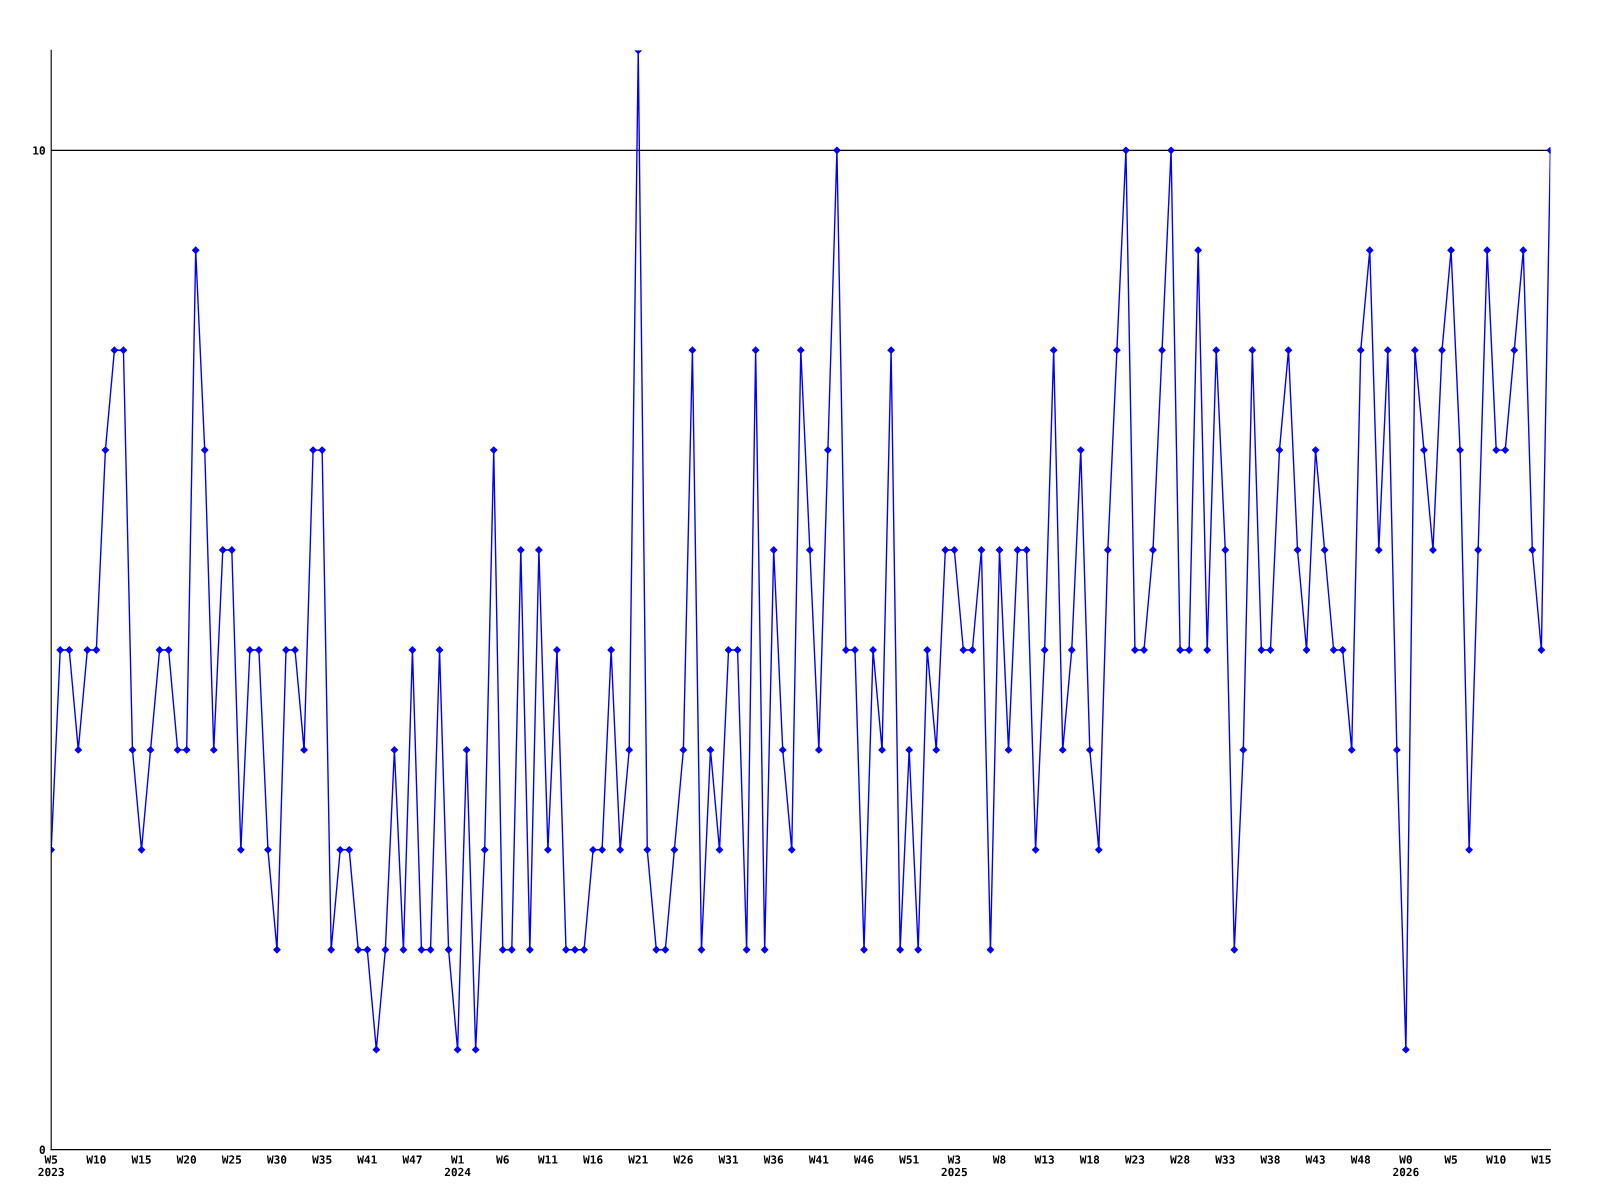 The image size is (1600, 1200). I want to click on x-tick-label: W5 2023, so click(51, 1166).